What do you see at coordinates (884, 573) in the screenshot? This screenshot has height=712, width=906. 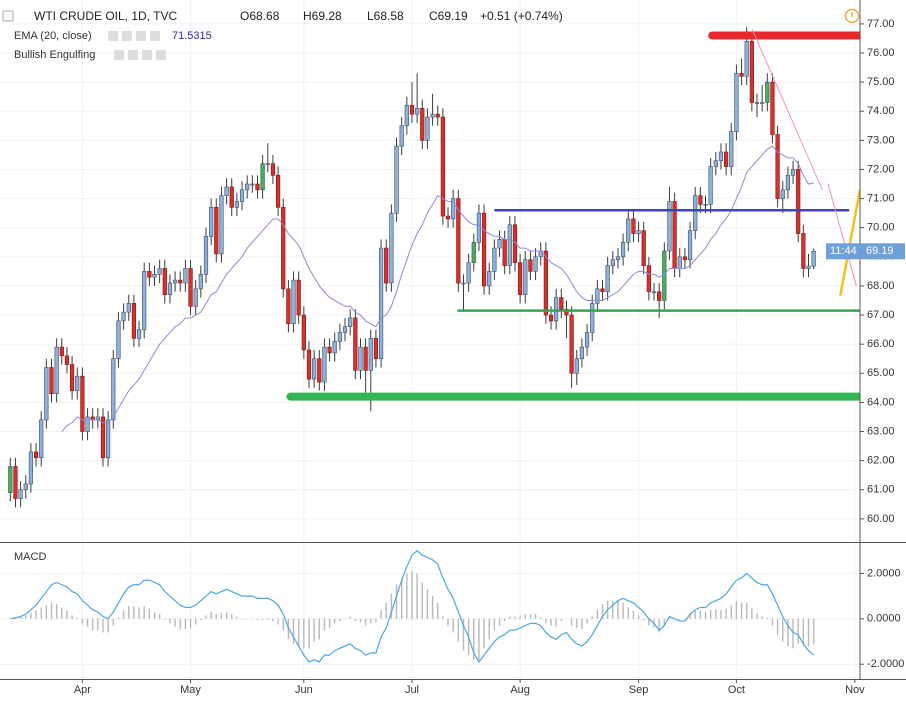 I see `y-tick-label: 2.0000` at bounding box center [884, 573].